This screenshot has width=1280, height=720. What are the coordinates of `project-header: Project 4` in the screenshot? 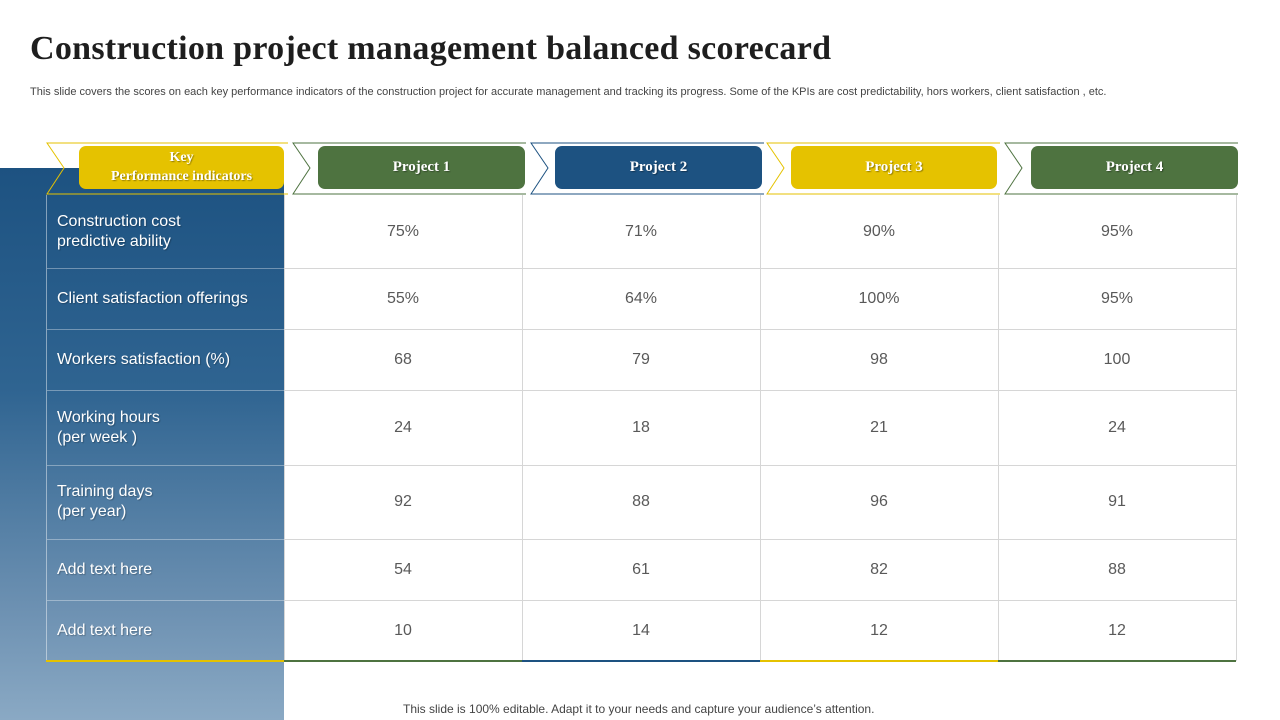 It's located at (1134, 167).